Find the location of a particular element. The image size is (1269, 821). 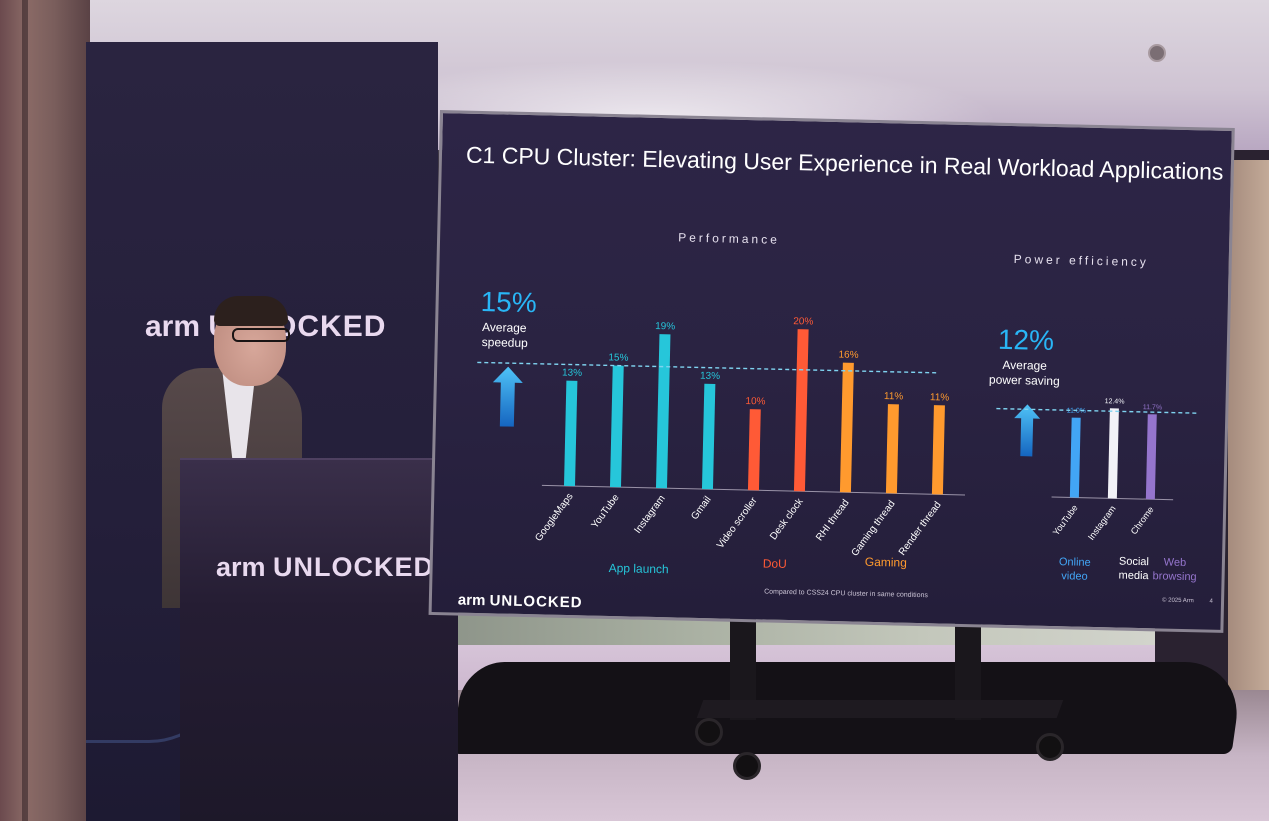

slide-logo: arm UNLOCKED is located at coordinates (520, 602).